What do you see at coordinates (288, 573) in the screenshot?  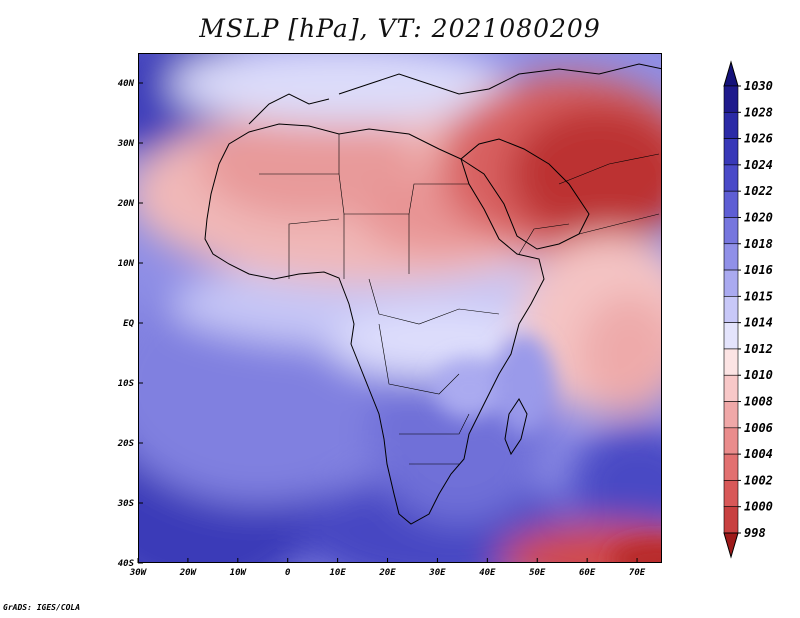 I see `lon-tick-label: 0` at bounding box center [288, 573].